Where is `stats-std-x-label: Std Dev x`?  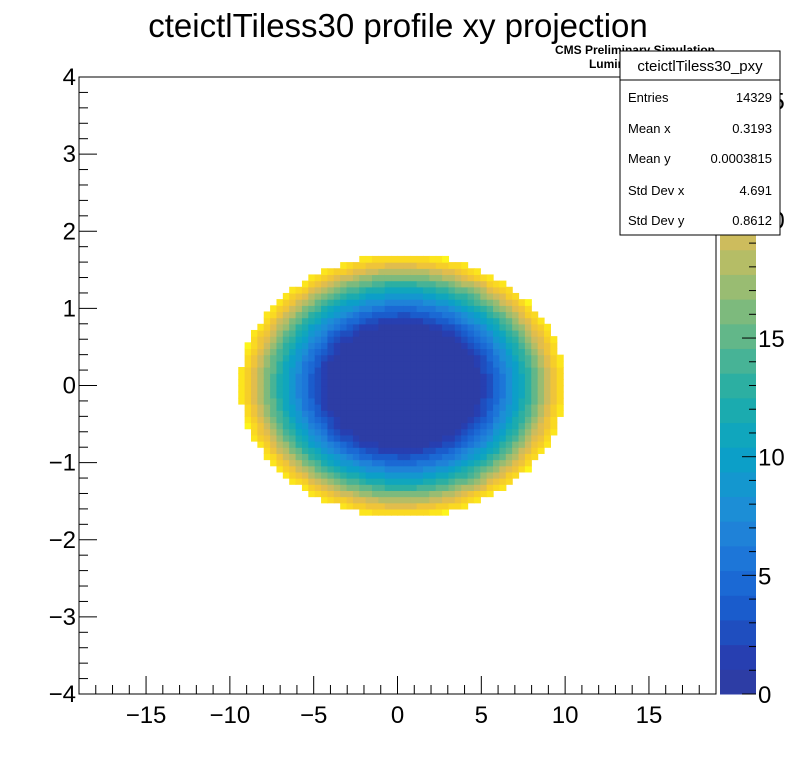 stats-std-x-label: Std Dev x is located at coordinates (656, 190).